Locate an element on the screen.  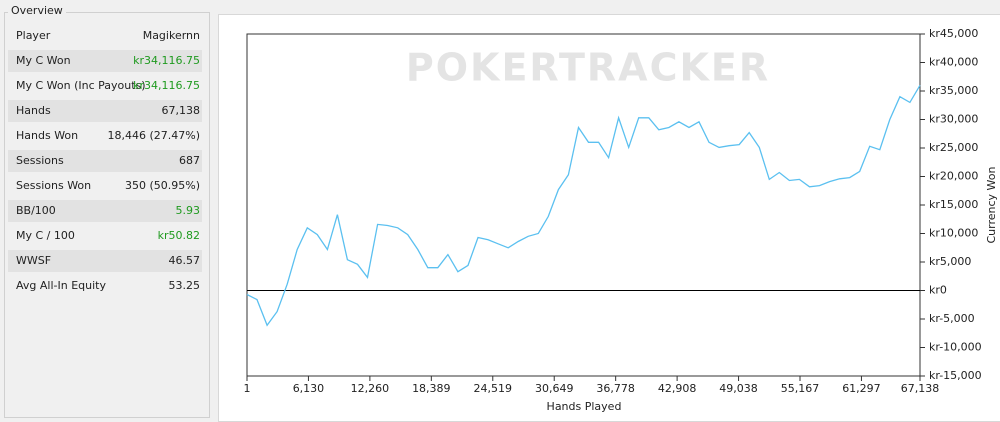
stat-label: Hands is located at coordinates (33, 110).